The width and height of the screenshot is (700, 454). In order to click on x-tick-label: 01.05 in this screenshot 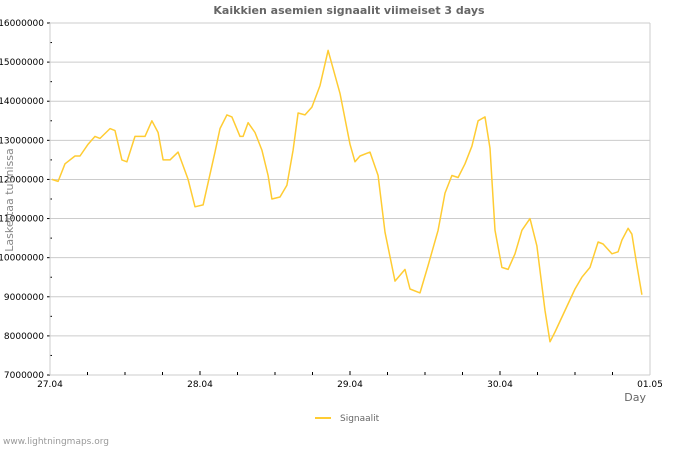, I will do `click(650, 385)`.